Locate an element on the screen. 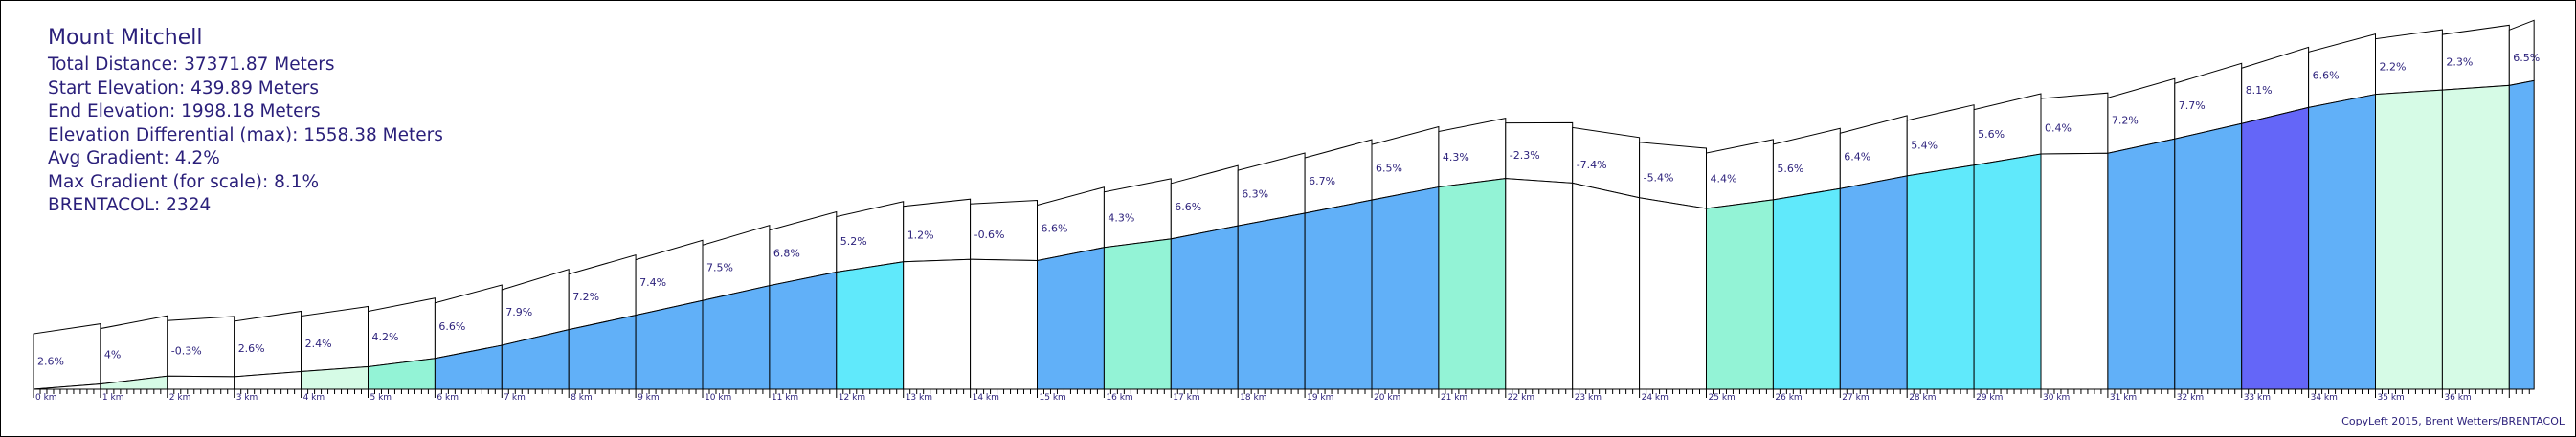  km-label: 6 km is located at coordinates (448, 398).